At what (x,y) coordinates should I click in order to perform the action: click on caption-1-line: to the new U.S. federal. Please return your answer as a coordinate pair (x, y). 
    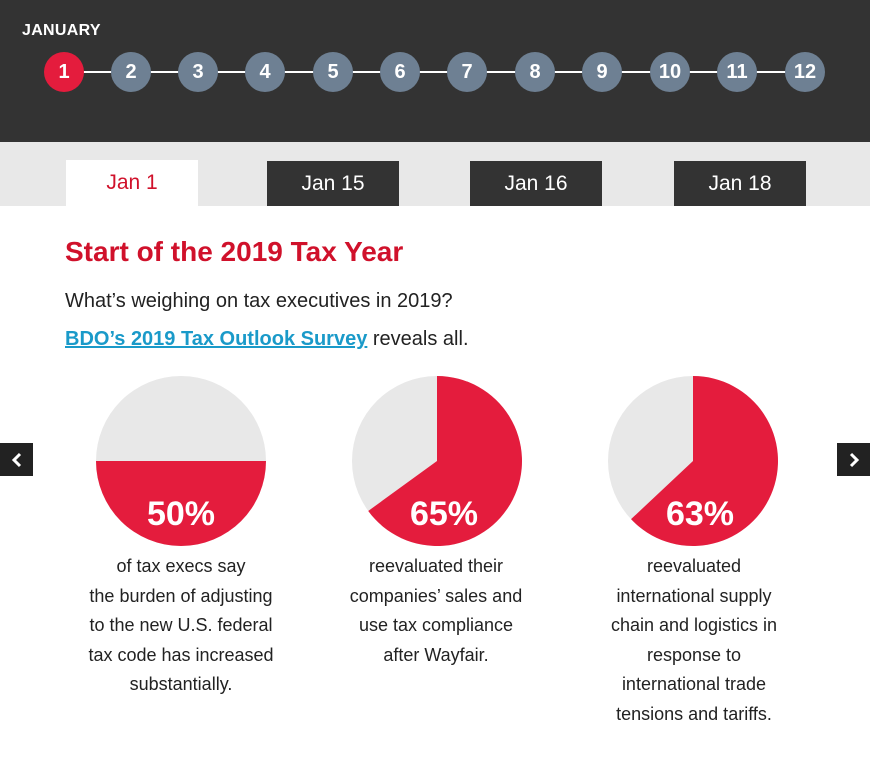
    Looking at the image, I should click on (181, 625).